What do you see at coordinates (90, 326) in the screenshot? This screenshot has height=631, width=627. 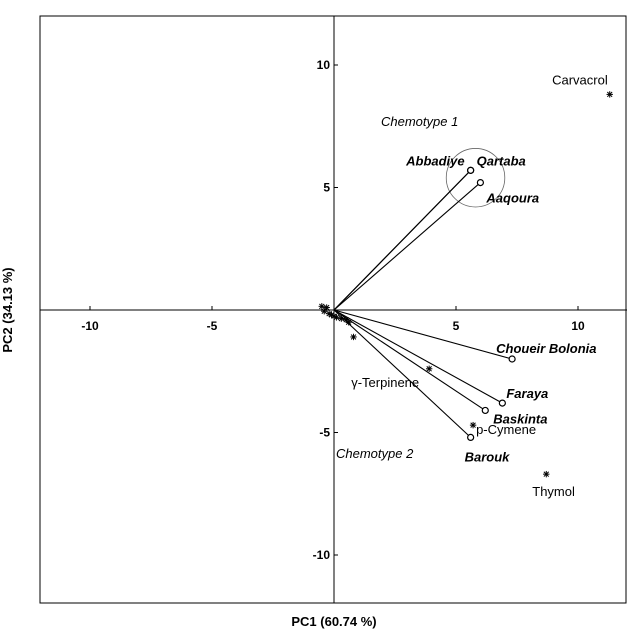 I see `x-tick-label-0: -10` at bounding box center [90, 326].